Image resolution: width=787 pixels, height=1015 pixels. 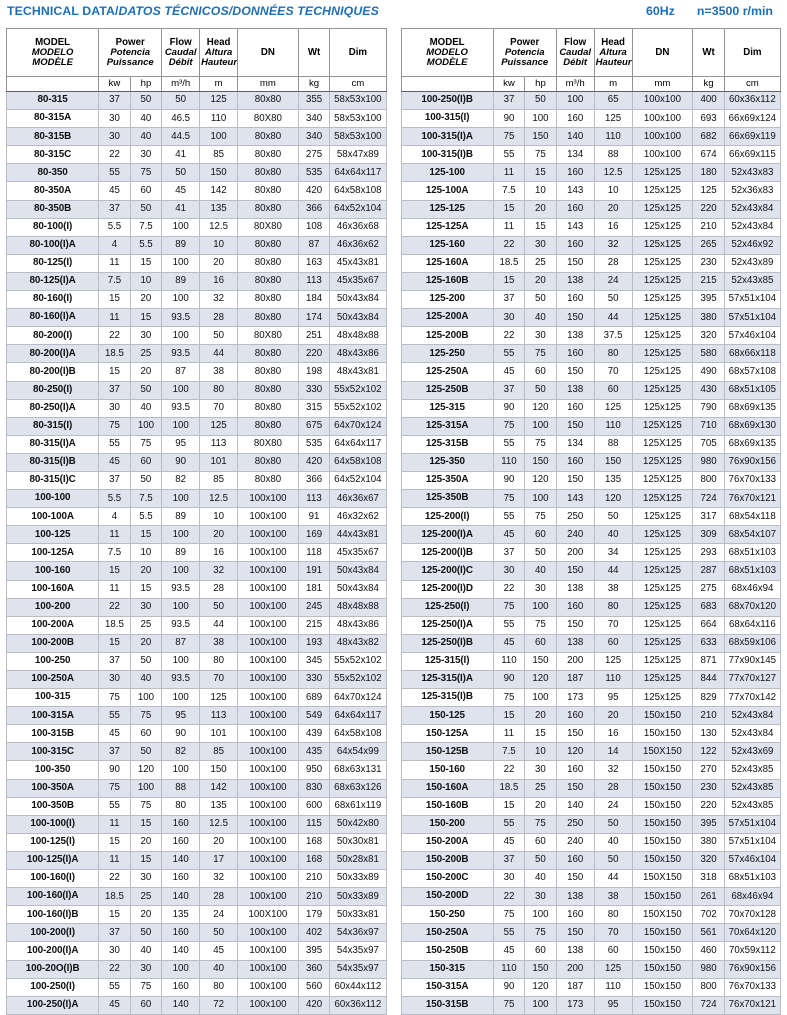 What do you see at coordinates (524, 52) in the screenshot?
I see `col-header-power: Power Potencia Puissance` at bounding box center [524, 52].